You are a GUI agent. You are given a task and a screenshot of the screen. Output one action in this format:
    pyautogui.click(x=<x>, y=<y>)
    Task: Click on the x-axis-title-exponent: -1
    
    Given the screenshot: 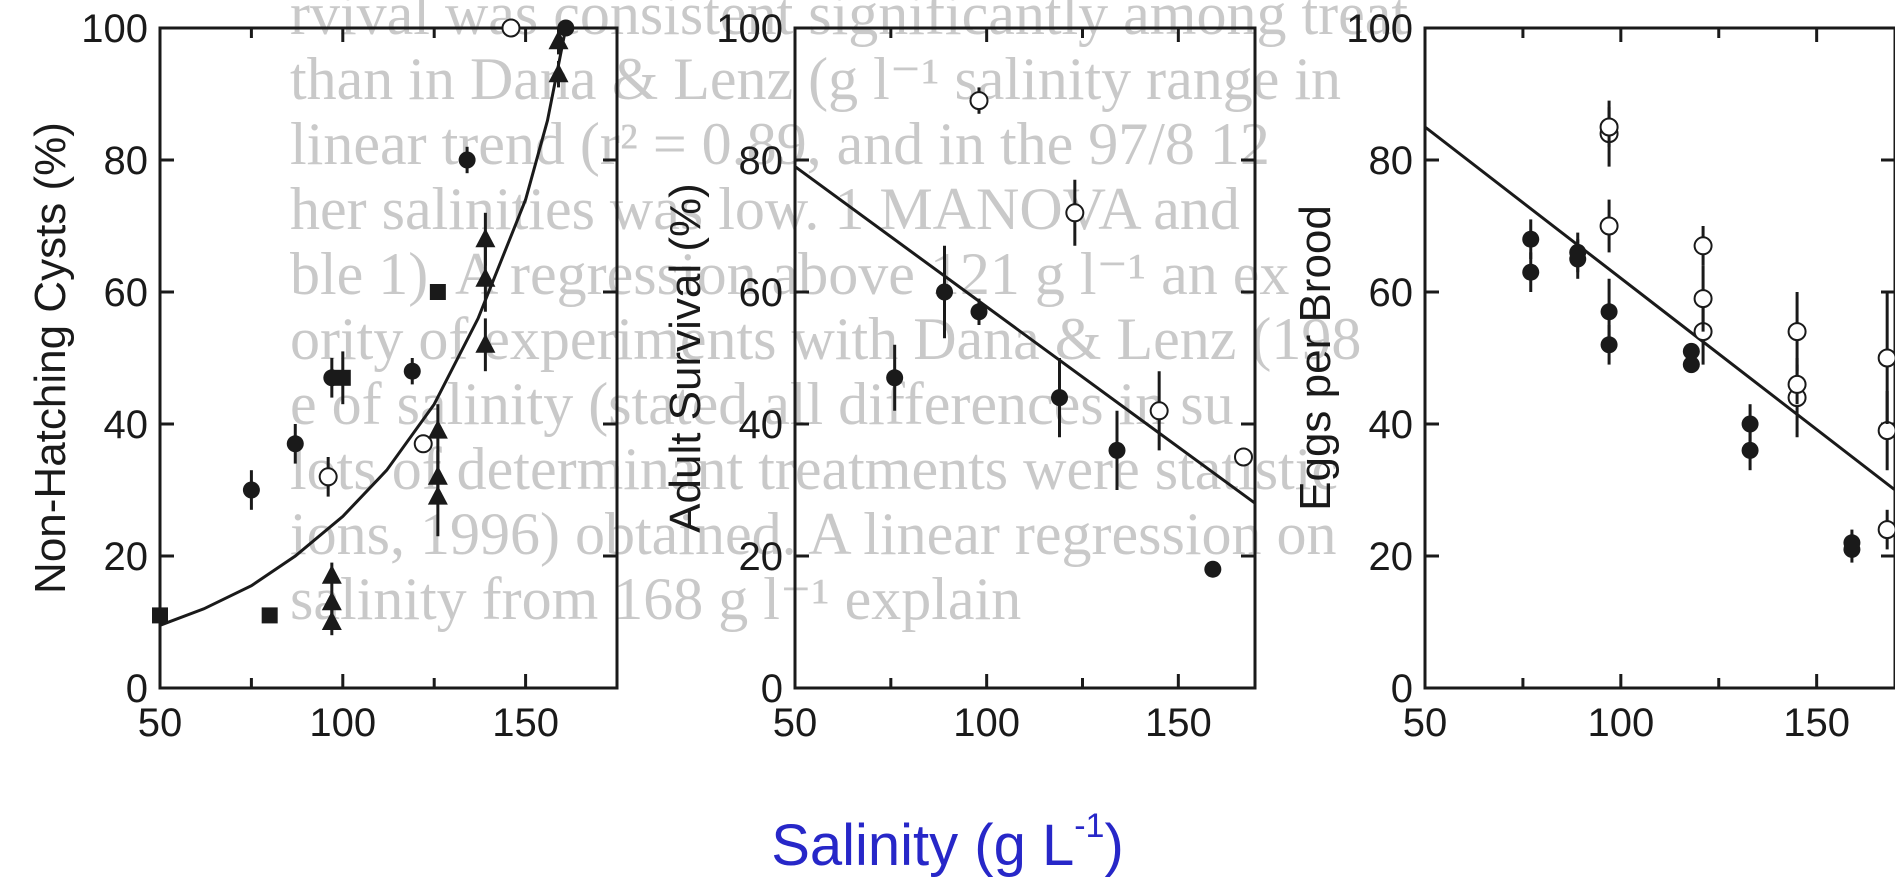 What is the action you would take?
    pyautogui.click(x=1089, y=825)
    